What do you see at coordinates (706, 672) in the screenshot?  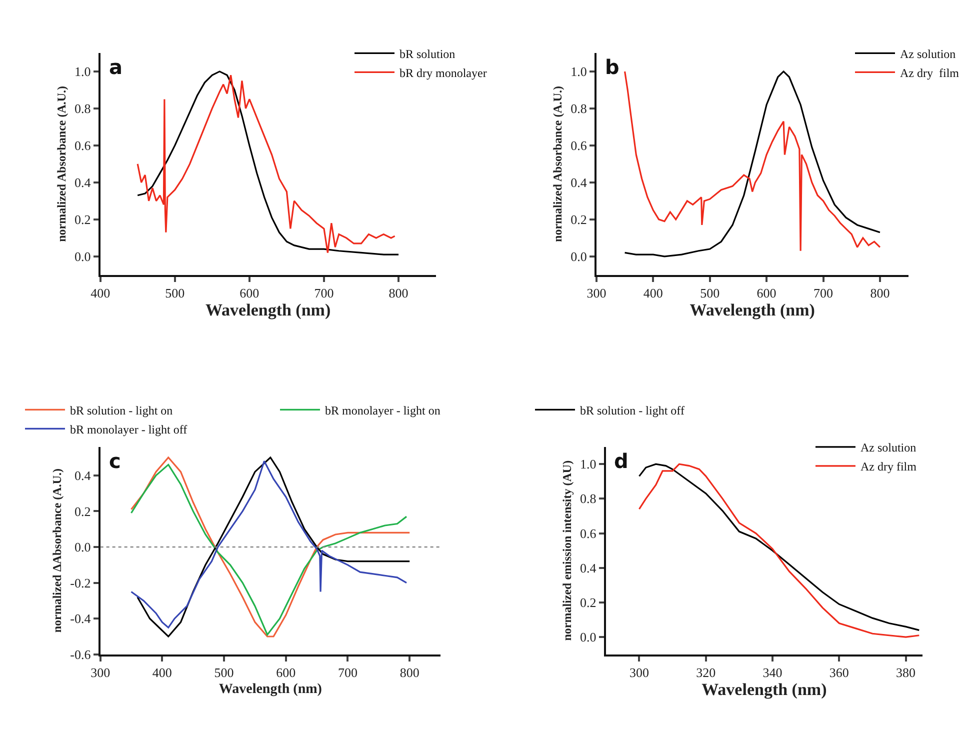 I see `x-tick-label: 320` at bounding box center [706, 672].